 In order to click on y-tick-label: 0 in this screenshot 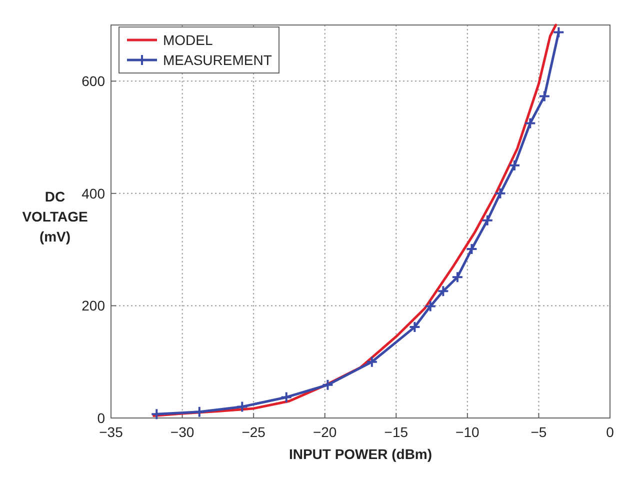, I will do `click(101, 418)`.